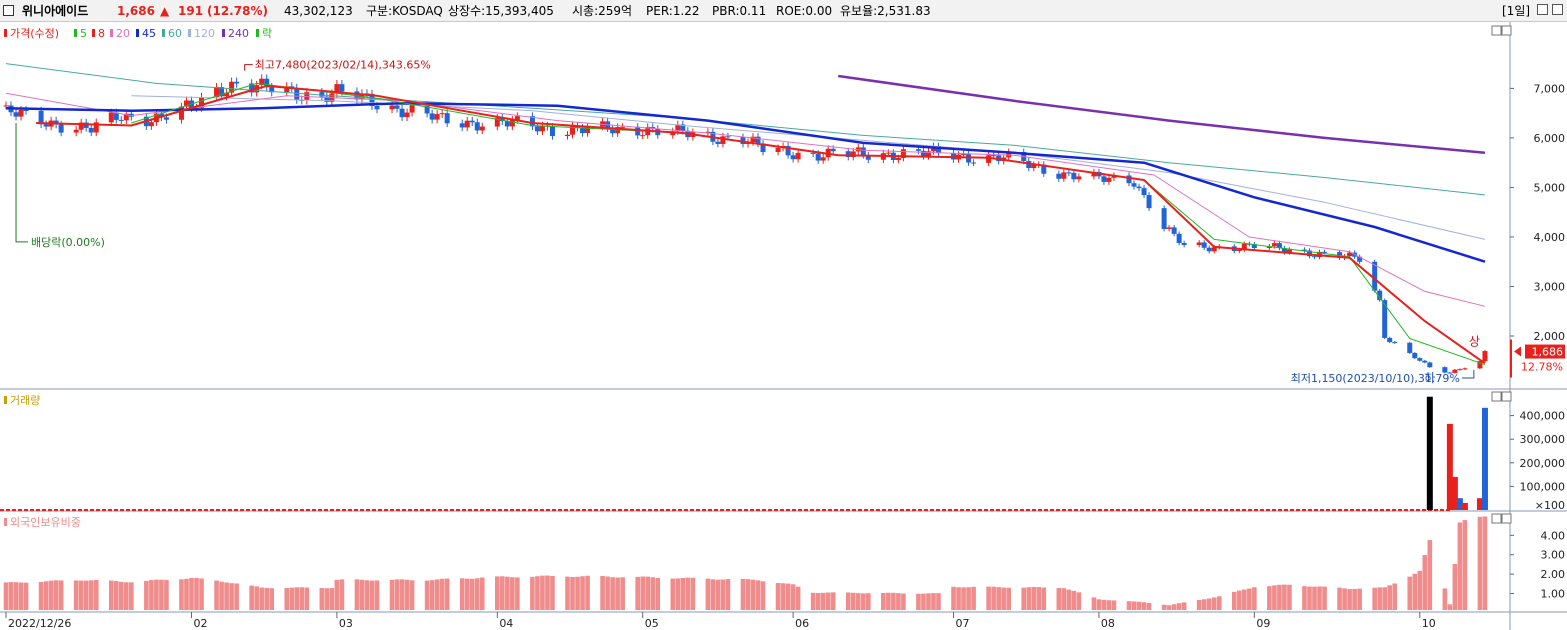 The image size is (1567, 630). What do you see at coordinates (1550, 336) in the screenshot?
I see `y-tick-label: 2,000` at bounding box center [1550, 336].